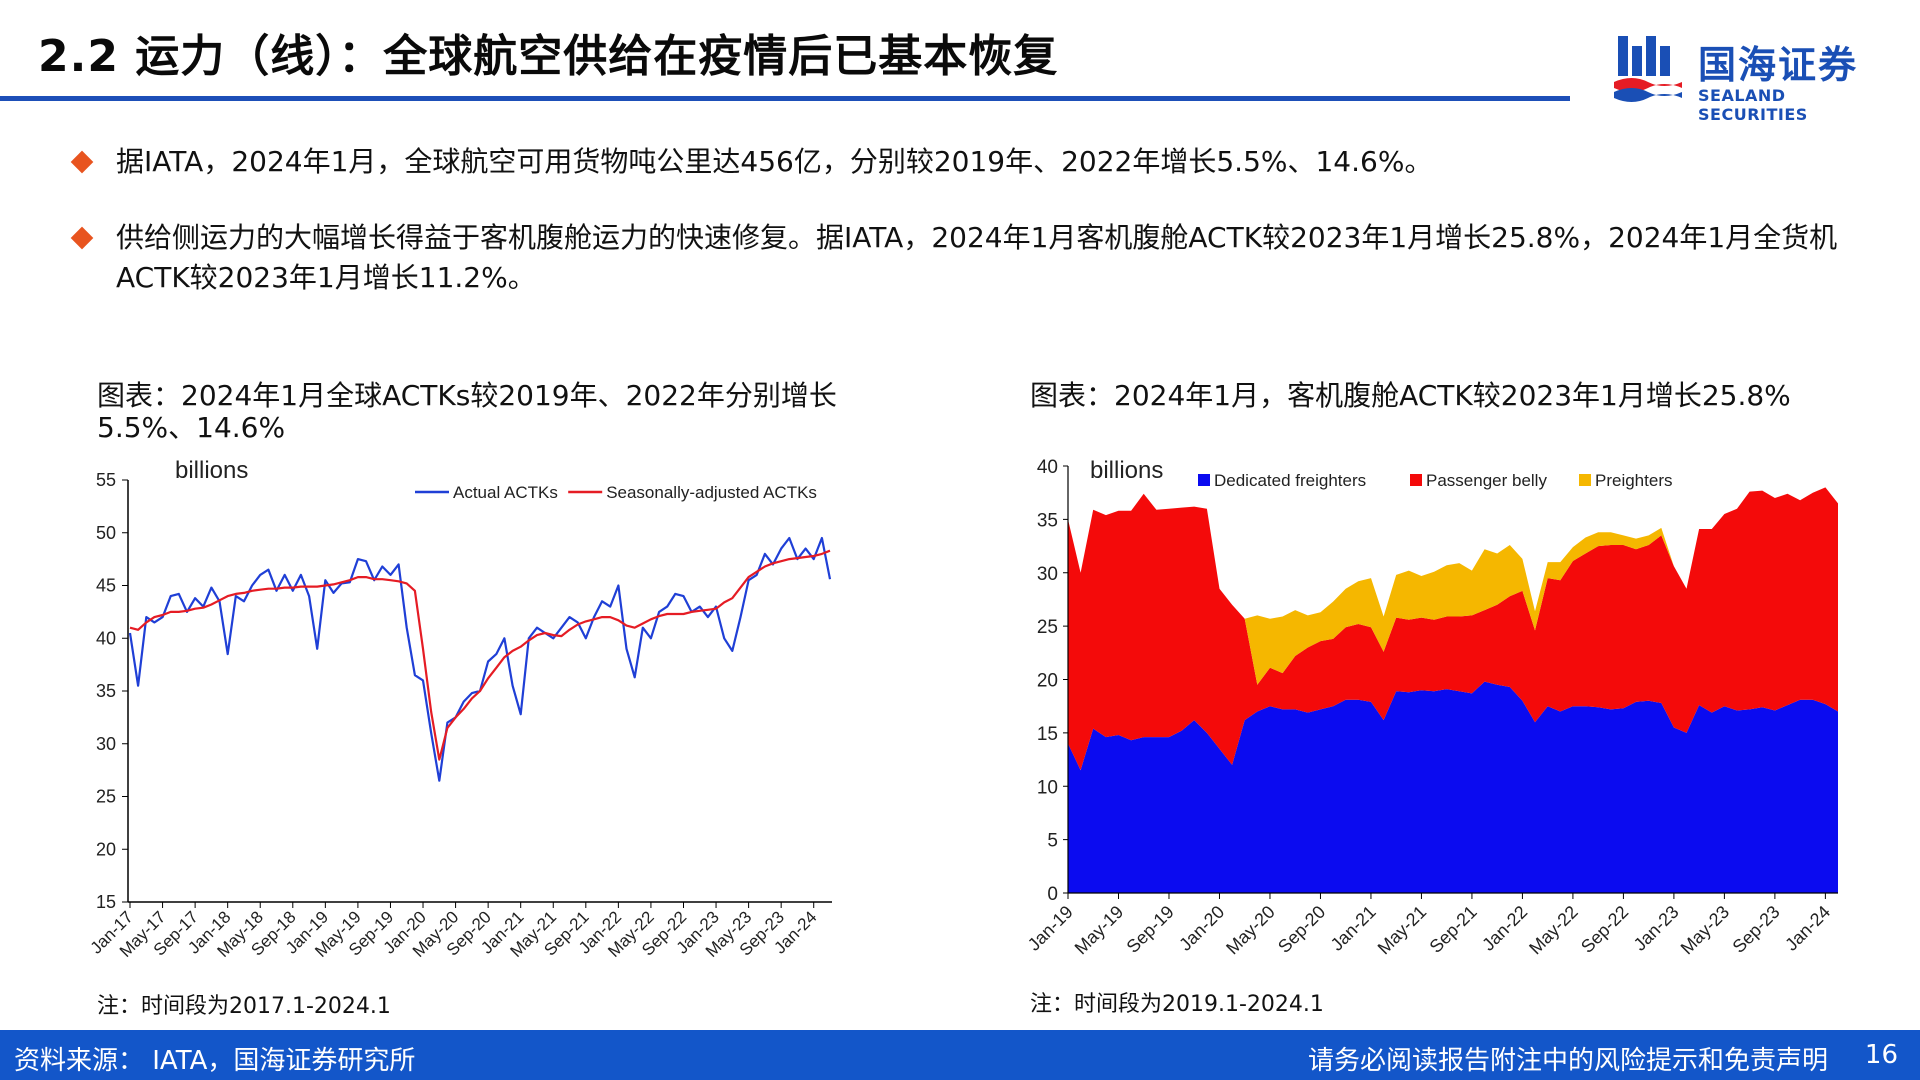 Image resolution: width=1920 pixels, height=1080 pixels. What do you see at coordinates (1486, 480) in the screenshot?
I see `legend-label: Passenger belly` at bounding box center [1486, 480].